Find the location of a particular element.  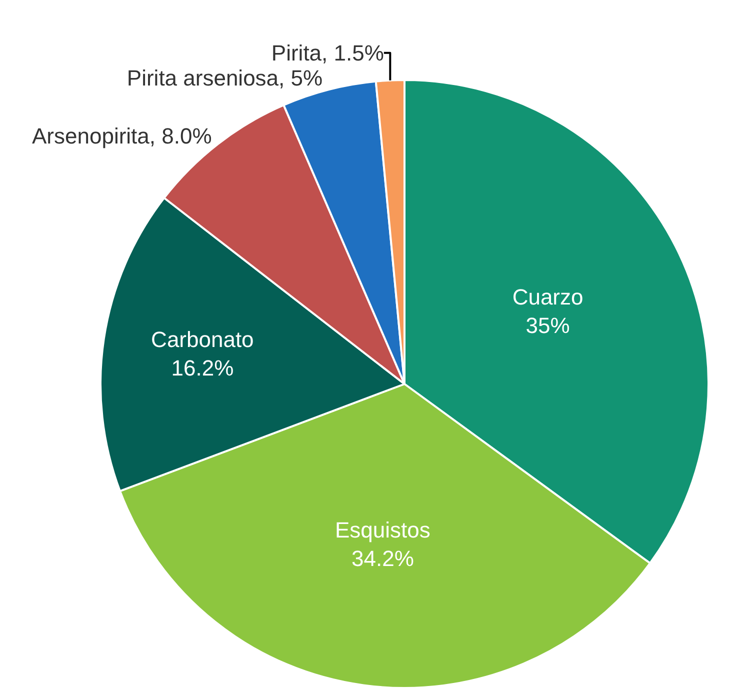

slice-label: Esquistos is located at coordinates (382, 529).